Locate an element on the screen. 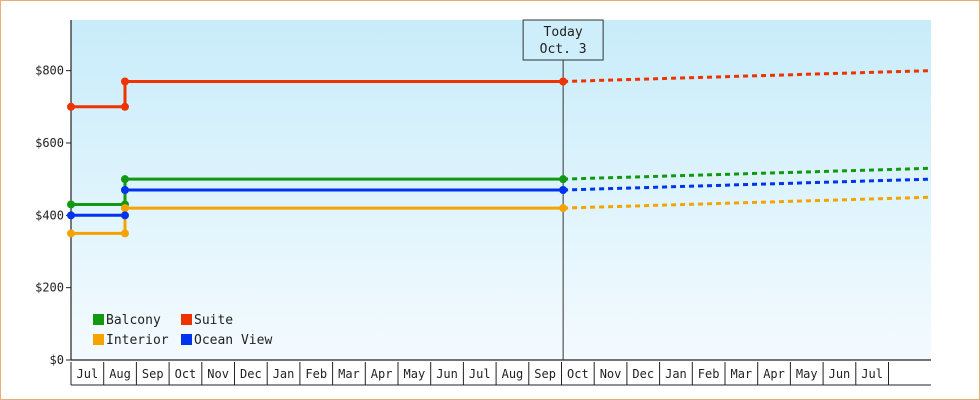  today-marker: Today Oct. 3 is located at coordinates (563, 189).